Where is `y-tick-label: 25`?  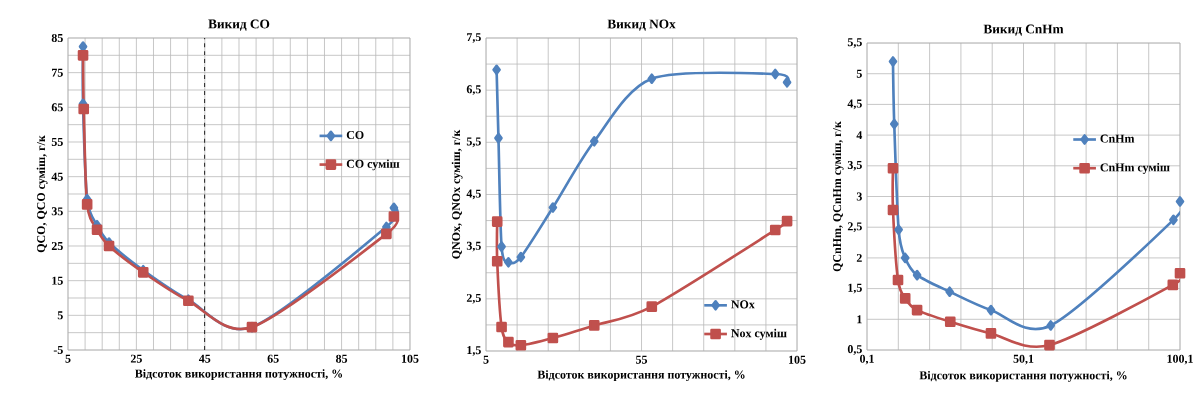 y-tick-label: 25 is located at coordinates (57, 246).